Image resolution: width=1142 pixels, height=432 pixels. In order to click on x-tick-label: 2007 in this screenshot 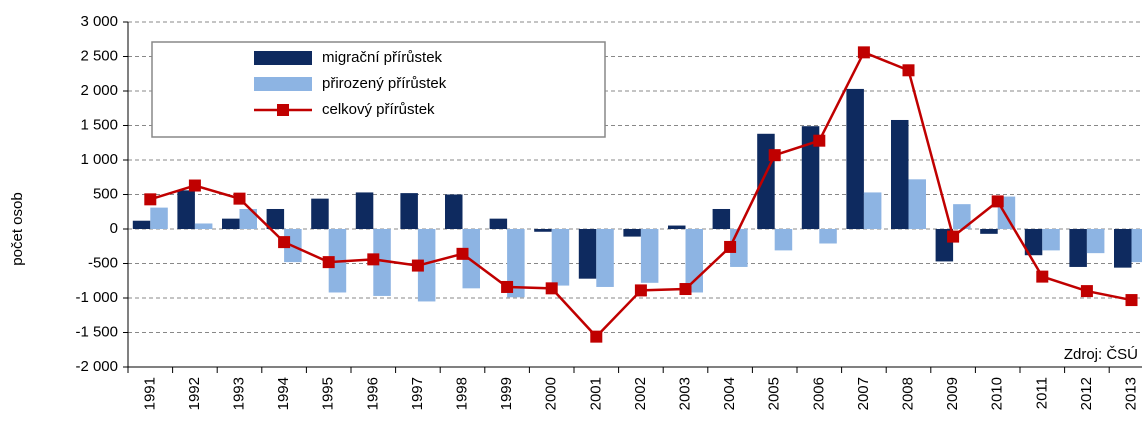, I will do `click(863, 393)`.